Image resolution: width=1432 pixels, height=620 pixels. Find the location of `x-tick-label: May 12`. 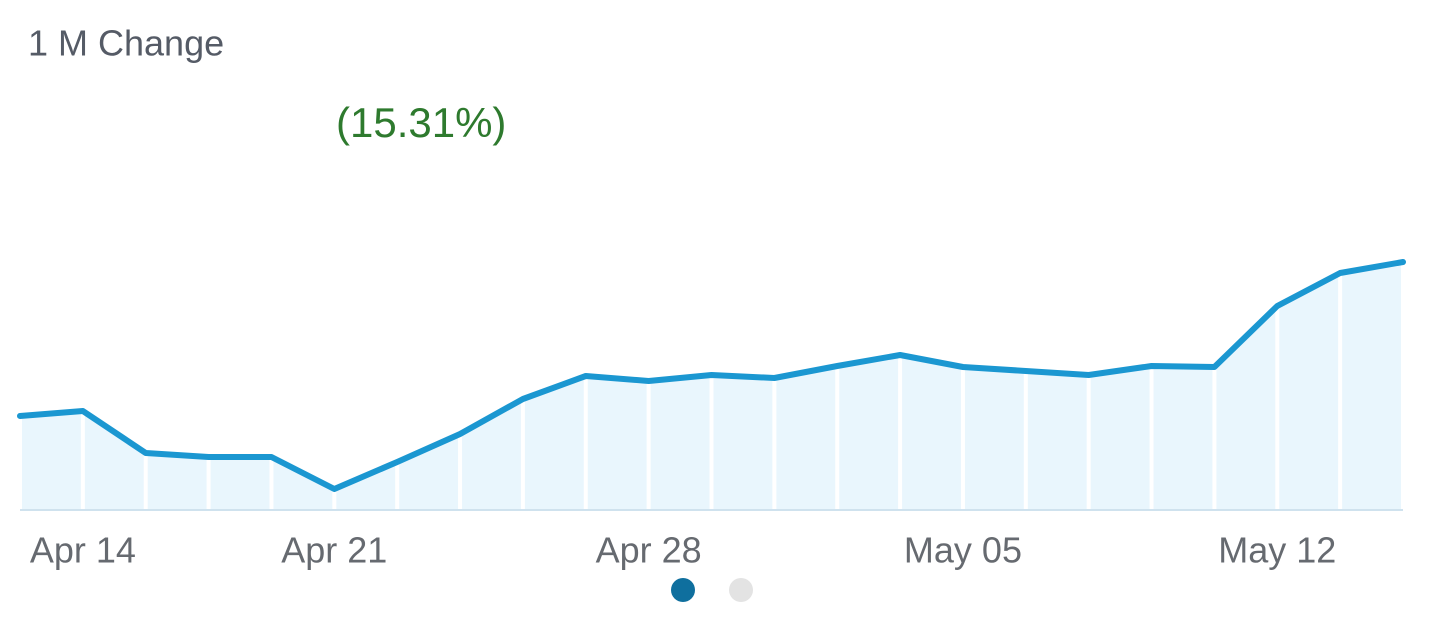

x-tick-label: May 12 is located at coordinates (1277, 550).